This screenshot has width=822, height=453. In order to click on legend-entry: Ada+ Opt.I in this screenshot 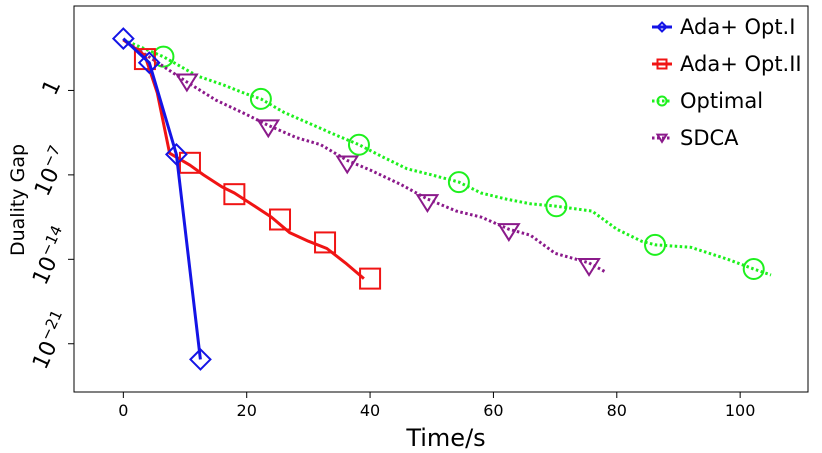, I will do `click(723, 27)`.